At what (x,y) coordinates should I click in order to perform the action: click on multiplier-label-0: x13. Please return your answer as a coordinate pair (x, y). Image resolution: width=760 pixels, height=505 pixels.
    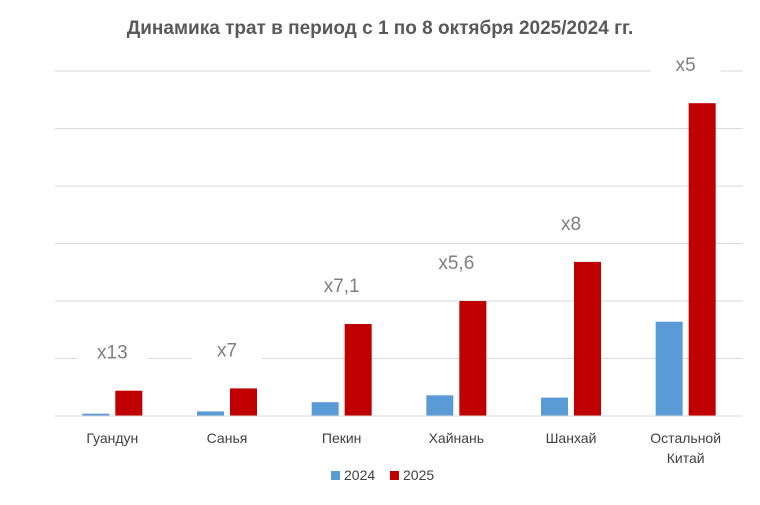
    Looking at the image, I should click on (112, 353).